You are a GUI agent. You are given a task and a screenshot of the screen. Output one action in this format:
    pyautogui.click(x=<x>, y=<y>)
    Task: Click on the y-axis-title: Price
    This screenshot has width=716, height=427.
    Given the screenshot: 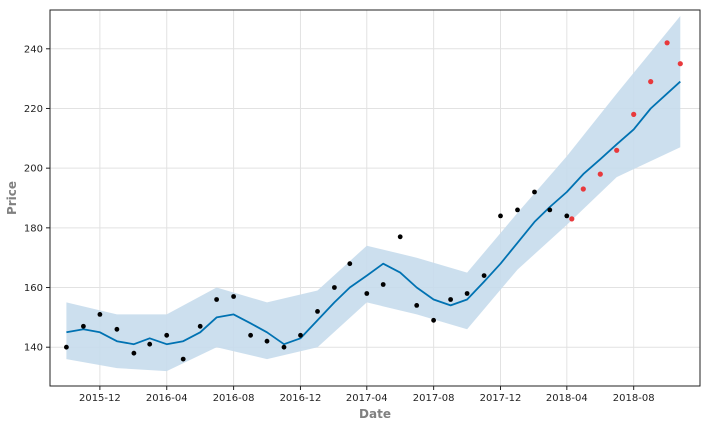 What is the action you would take?
    pyautogui.click(x=12, y=198)
    